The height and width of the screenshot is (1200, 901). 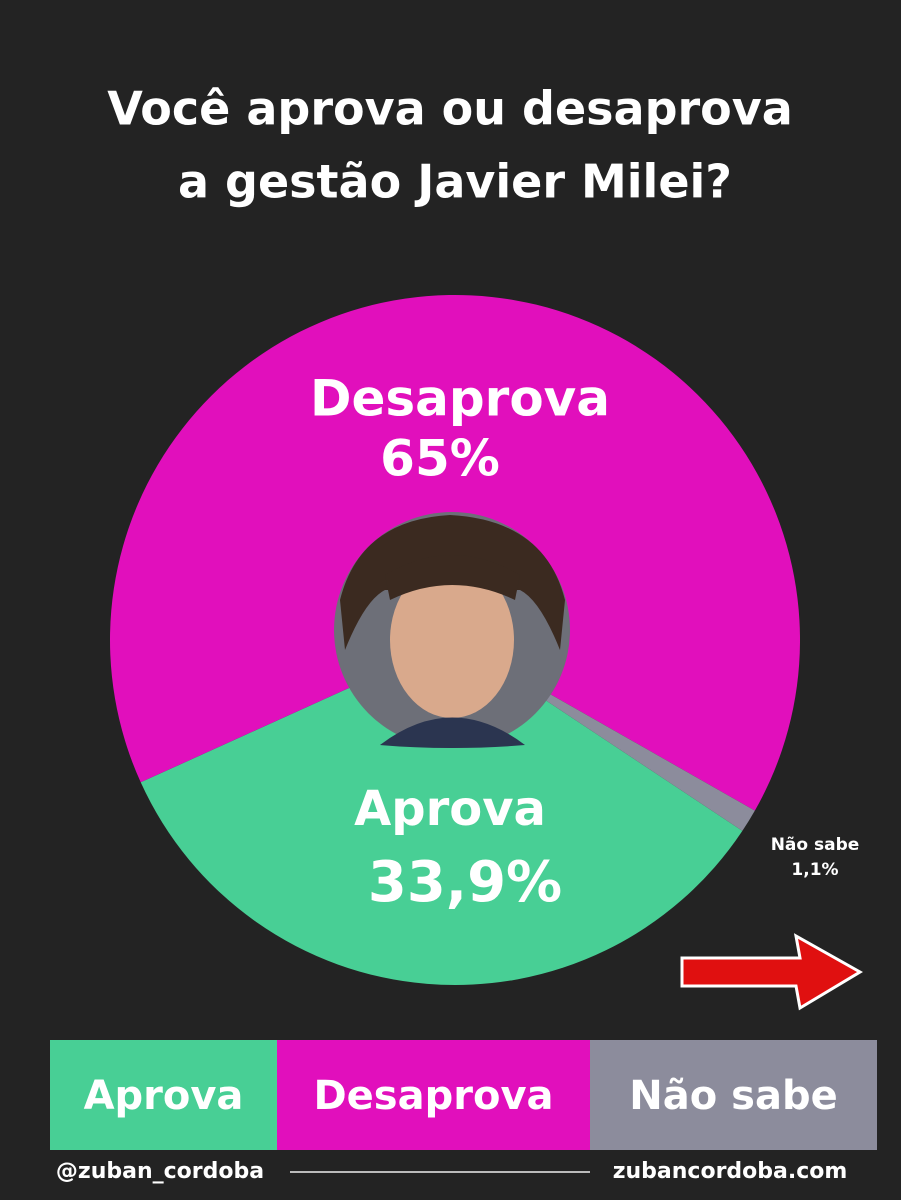 What do you see at coordinates (450, 109) in the screenshot?
I see `chart-title: Você aprova ou desaprova` at bounding box center [450, 109].